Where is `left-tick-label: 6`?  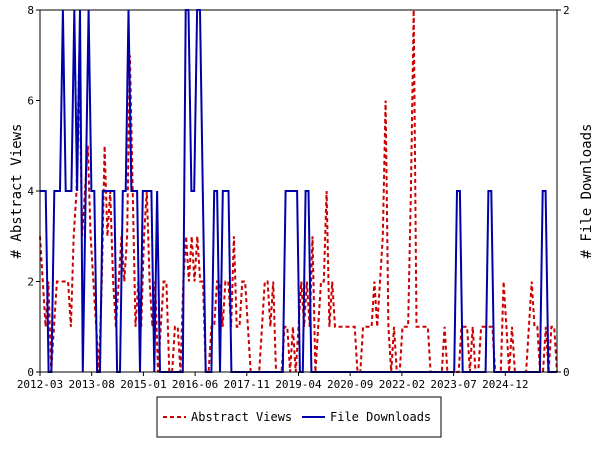
left-tick-label: 6 is located at coordinates (30, 101).